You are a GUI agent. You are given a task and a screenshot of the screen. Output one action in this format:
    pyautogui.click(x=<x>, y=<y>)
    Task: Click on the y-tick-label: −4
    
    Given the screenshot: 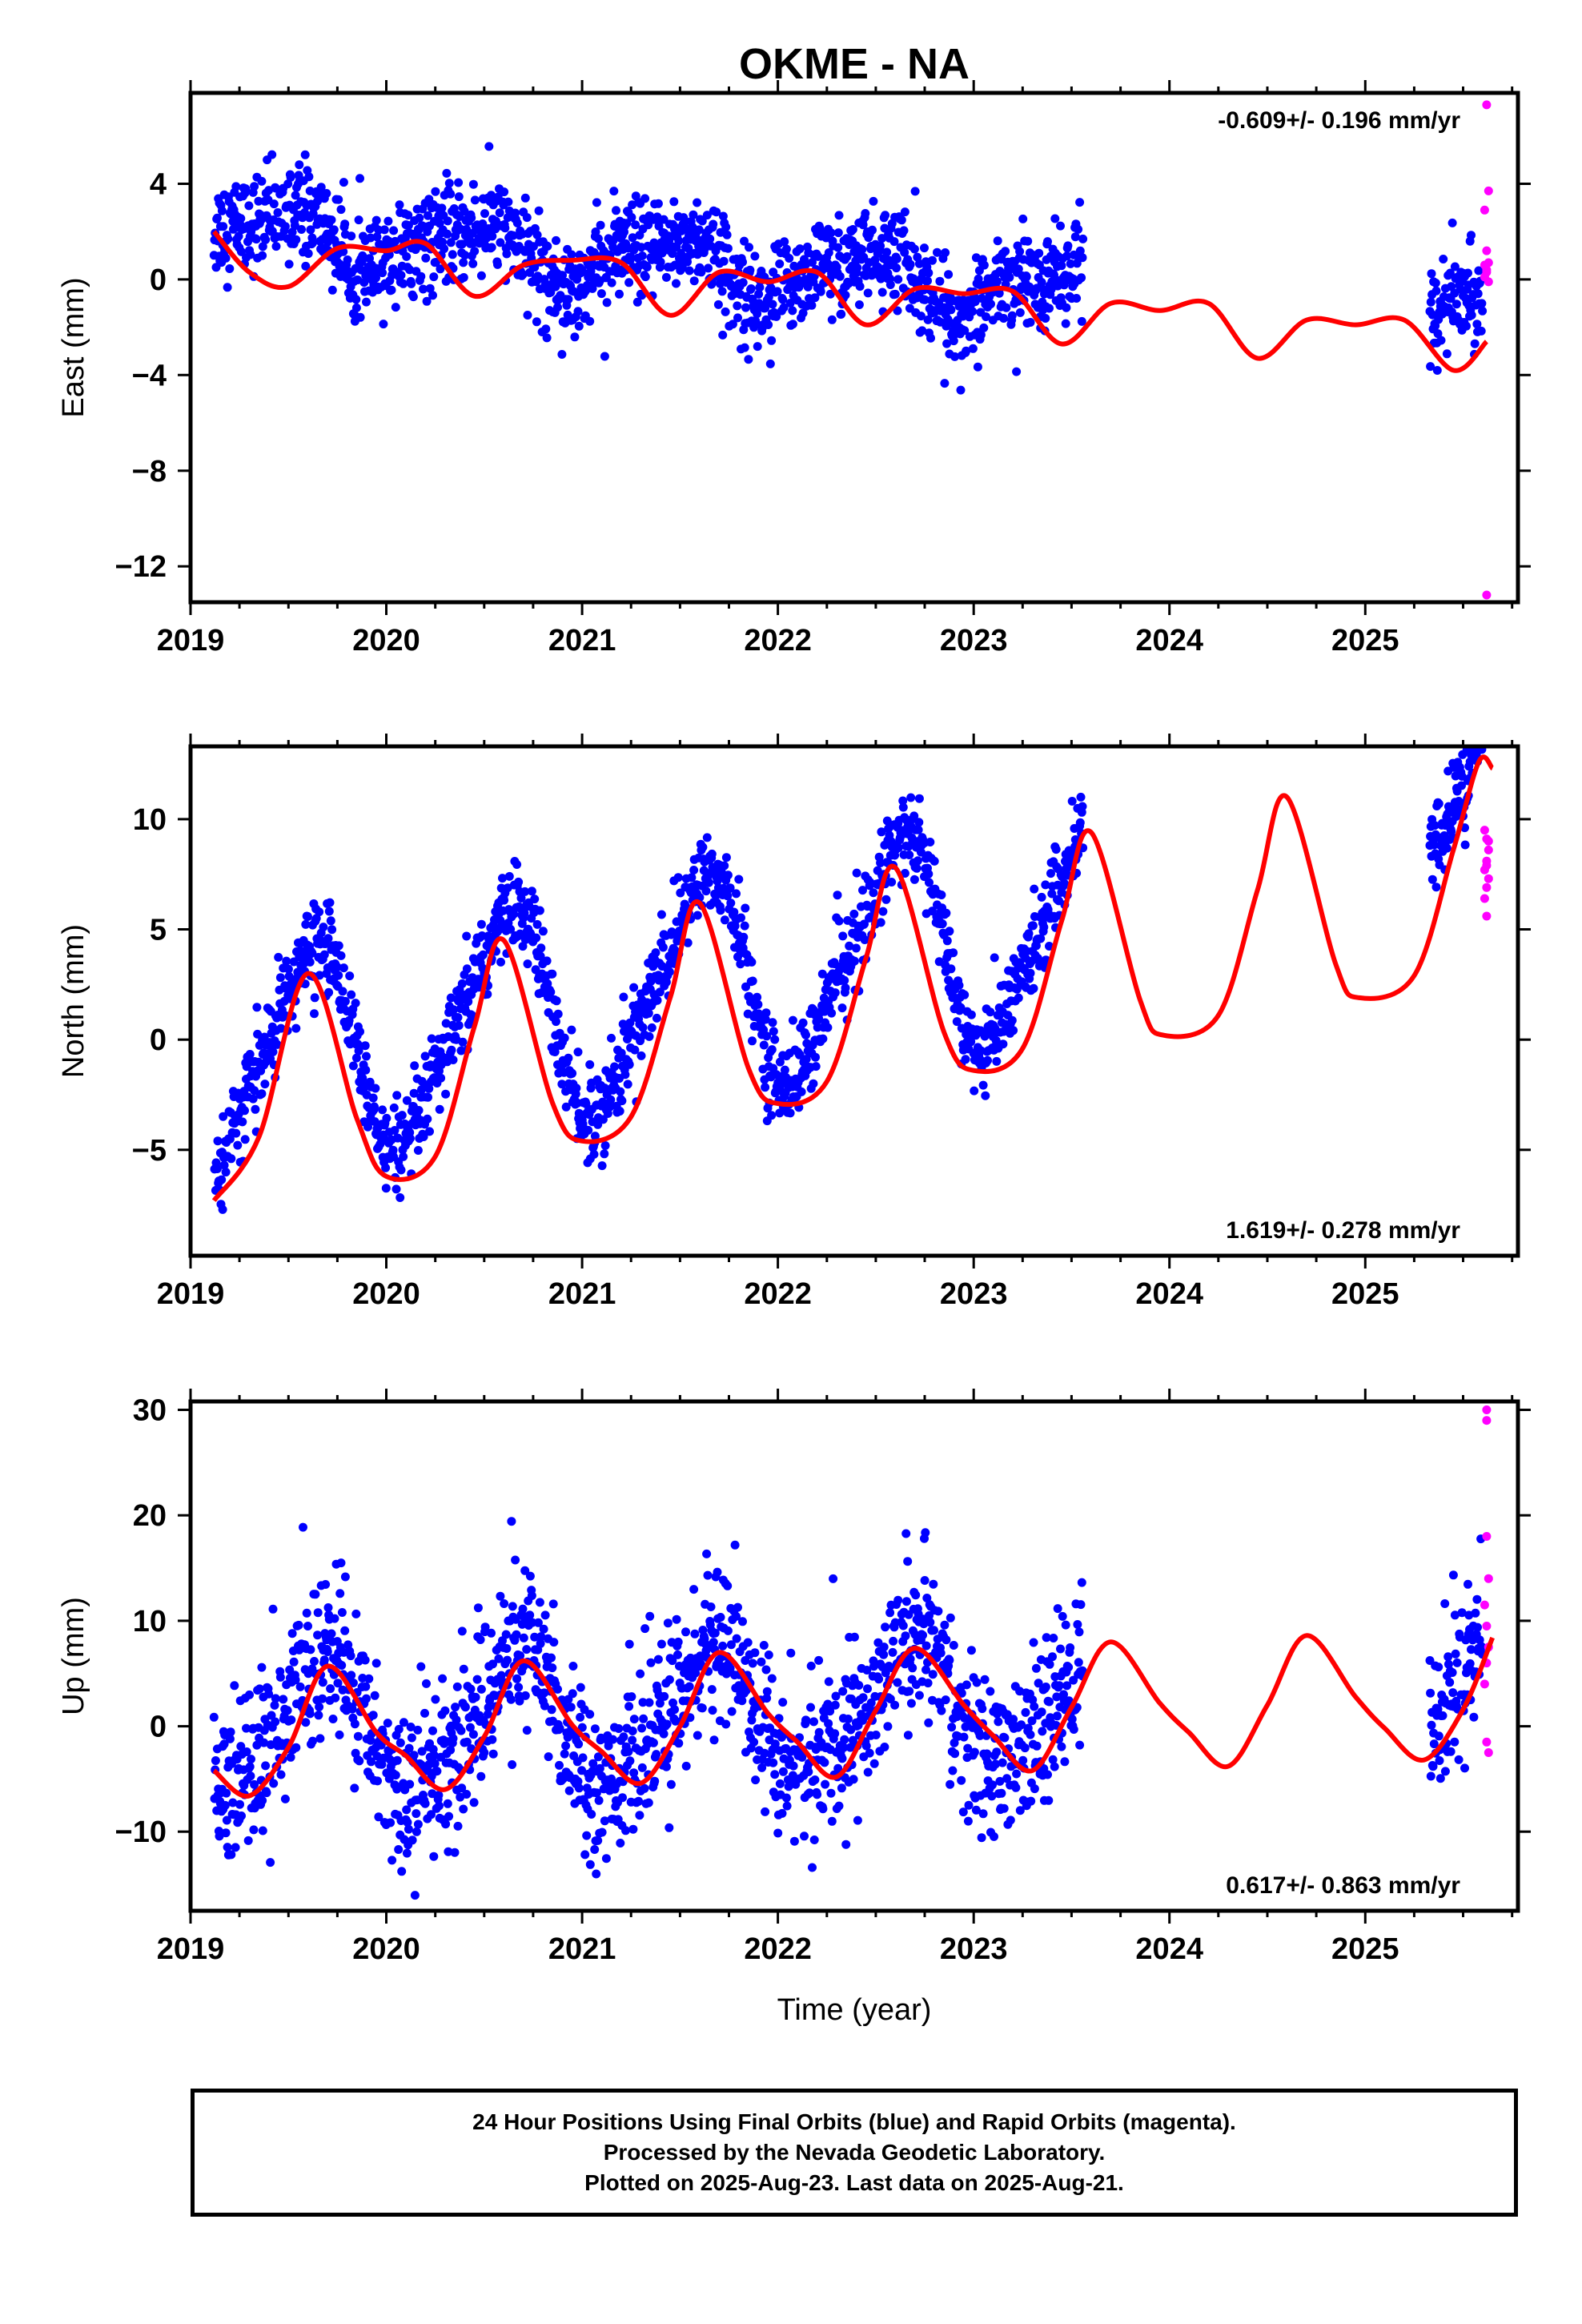 What is the action you would take?
    pyautogui.click(x=149, y=375)
    